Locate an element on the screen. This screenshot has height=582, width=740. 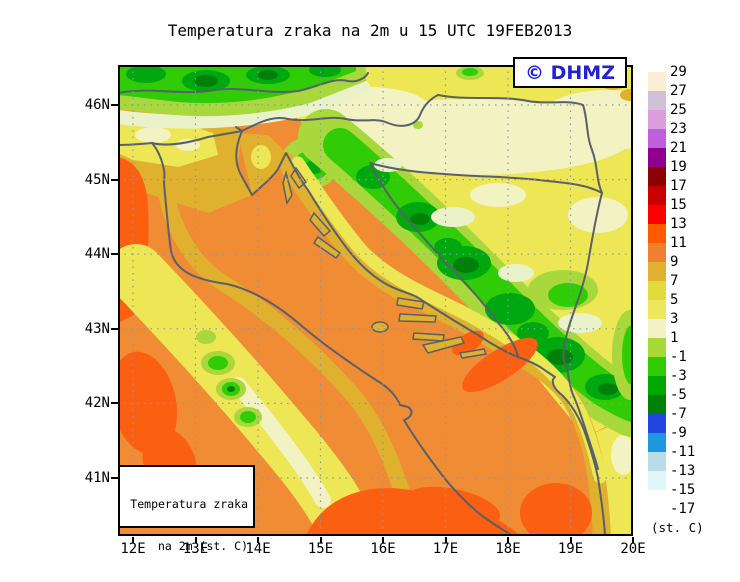
dhmz-watermark-box: © DHMZ is located at coordinates (570, 72).